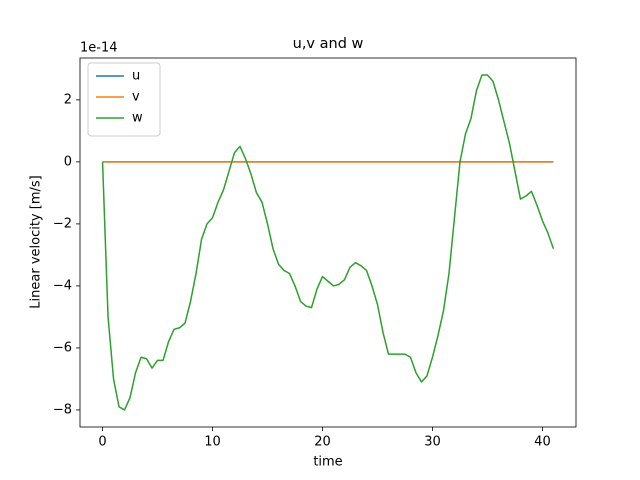 Image resolution: width=640 pixels, height=480 pixels. What do you see at coordinates (136, 97) in the screenshot?
I see `legend-label: v` at bounding box center [136, 97].